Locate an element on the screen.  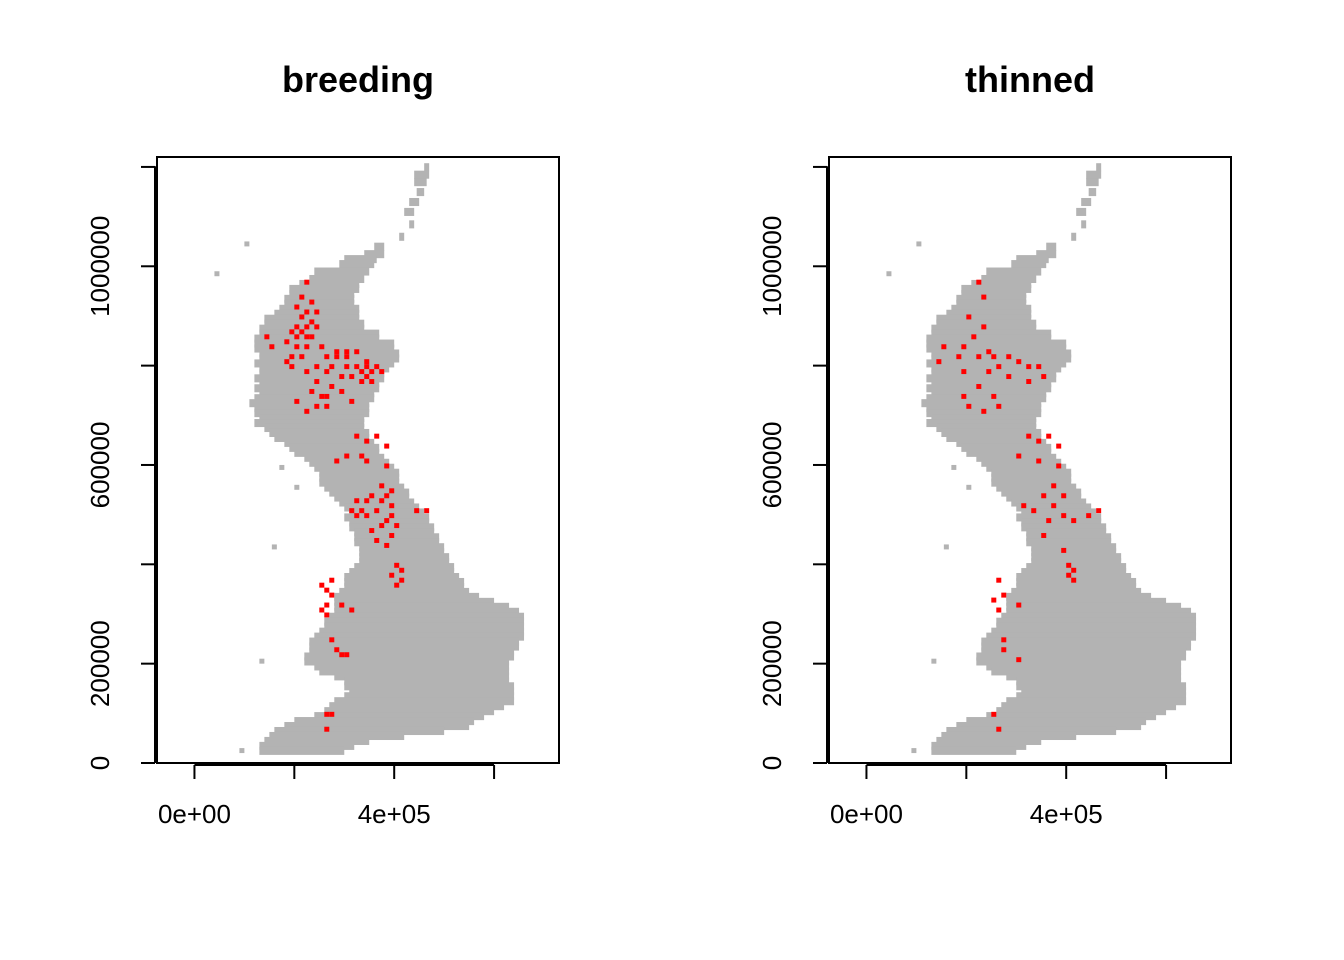
x-tick-label: 0e+00 is located at coordinates (194, 814).